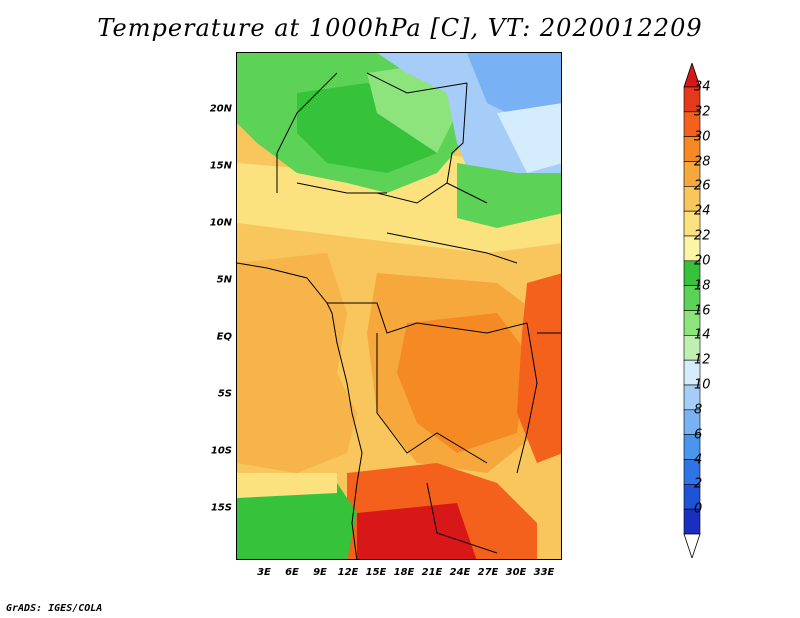 The image size is (800, 618). I want to click on colorbar-label: 32, so click(702, 112).